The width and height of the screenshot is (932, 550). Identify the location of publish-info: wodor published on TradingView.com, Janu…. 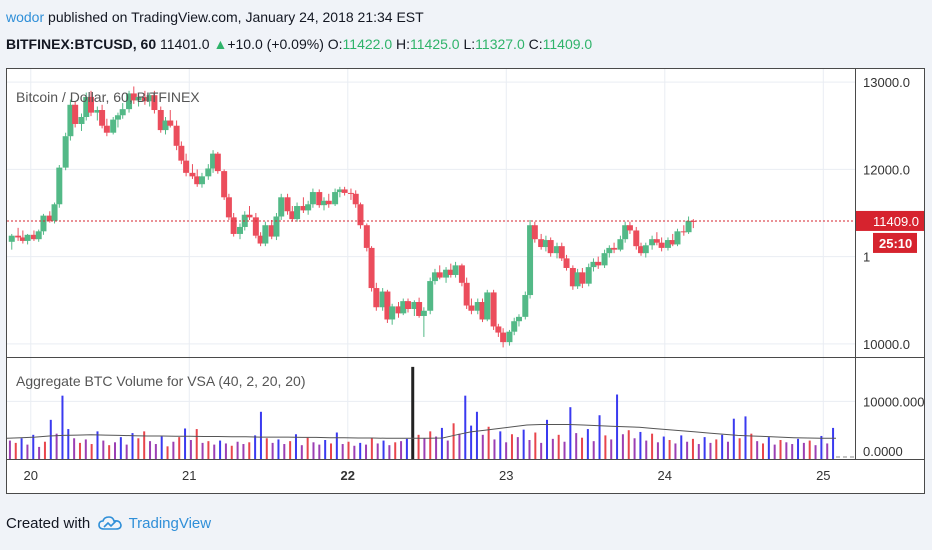
(215, 17).